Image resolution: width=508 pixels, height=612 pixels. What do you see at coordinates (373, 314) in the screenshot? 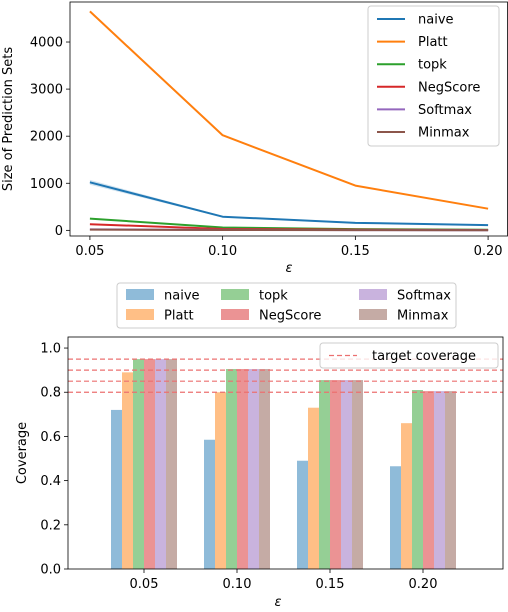
I see `legend-swatch-minmax` at bounding box center [373, 314].